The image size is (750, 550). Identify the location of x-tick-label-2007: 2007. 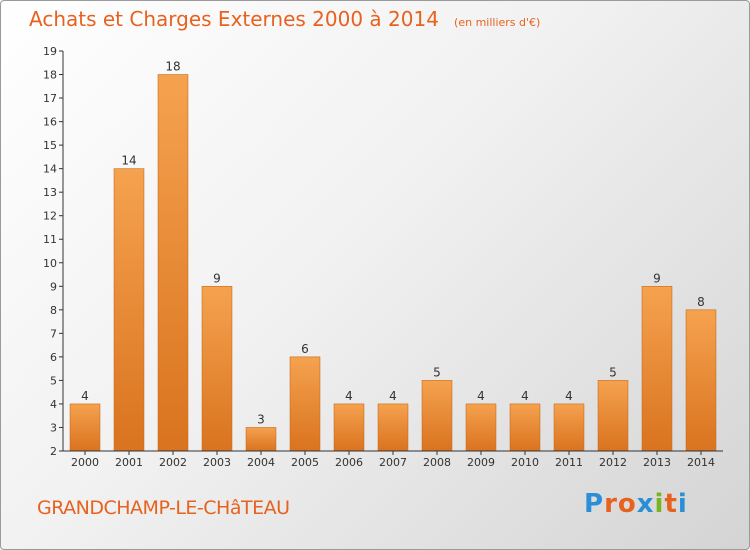
(393, 462).